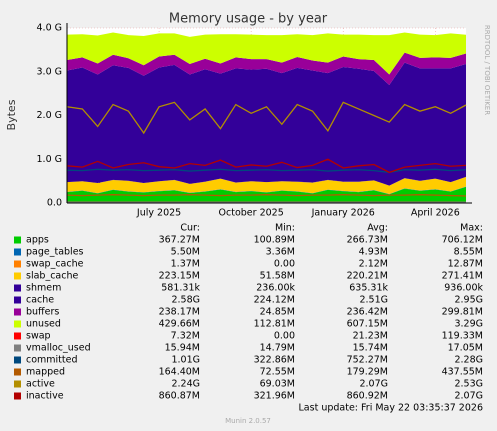 The height and width of the screenshot is (431, 497). What do you see at coordinates (38, 336) in the screenshot?
I see `legend-label: swap` at bounding box center [38, 336].